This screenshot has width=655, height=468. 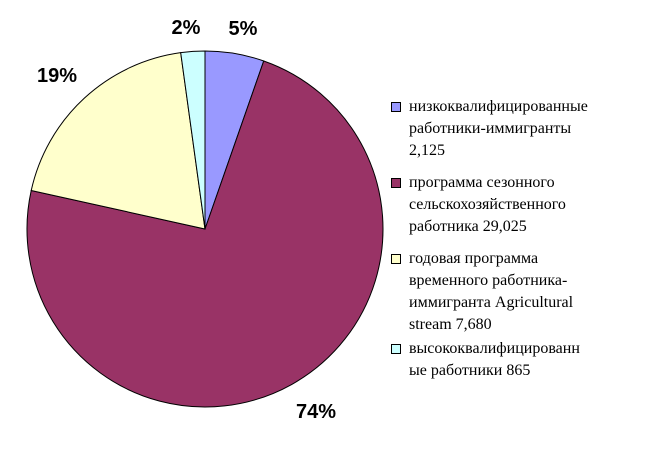 I want to click on legend-label-line: иммигранта Agricultural, so click(x=491, y=302).